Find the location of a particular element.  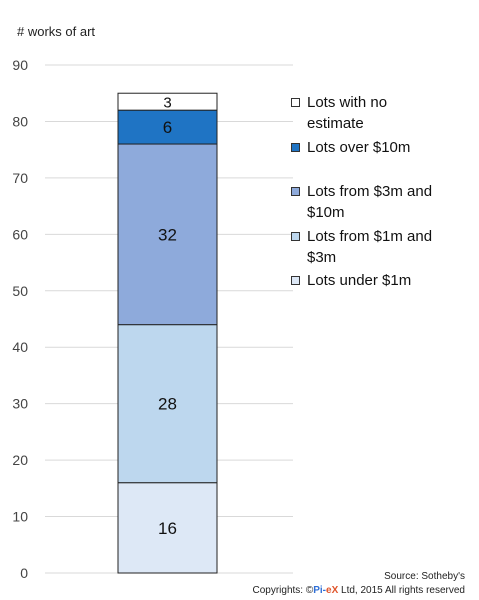

brand-pi: Pi- is located at coordinates (320, 590).